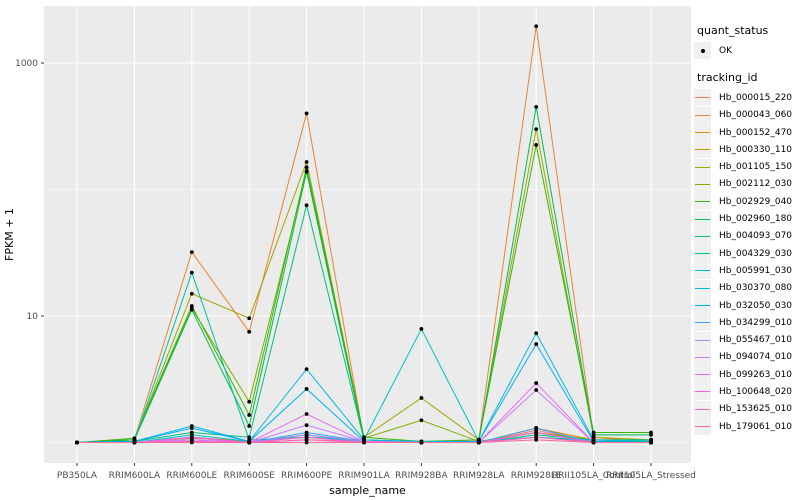  Describe the element at coordinates (536, 476) in the screenshot. I see `x-tick-label: RRIM928LE` at that location.